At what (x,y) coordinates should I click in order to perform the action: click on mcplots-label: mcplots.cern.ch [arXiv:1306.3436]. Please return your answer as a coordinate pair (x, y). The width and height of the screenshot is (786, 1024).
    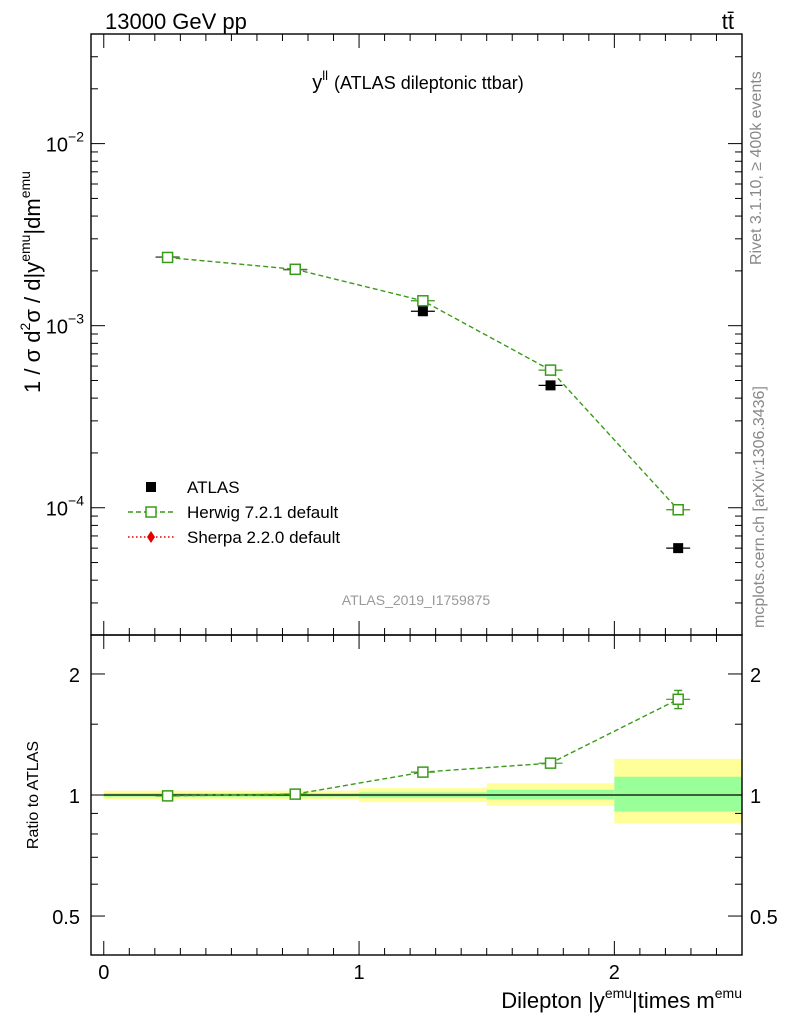
    Looking at the image, I should click on (759, 507).